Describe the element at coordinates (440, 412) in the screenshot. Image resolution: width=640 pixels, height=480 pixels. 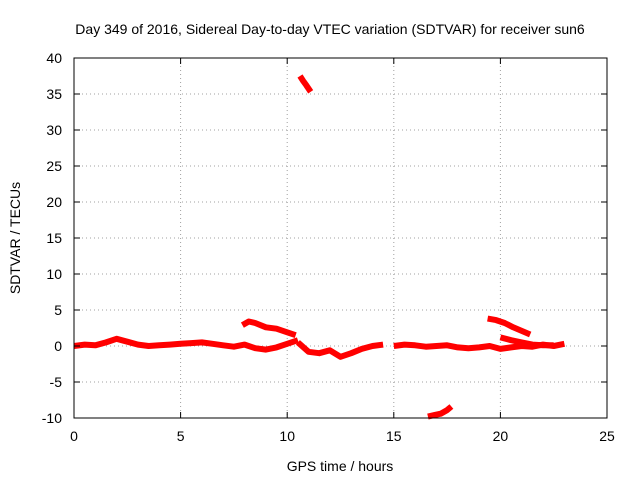
I see `series-dip-17h` at that location.